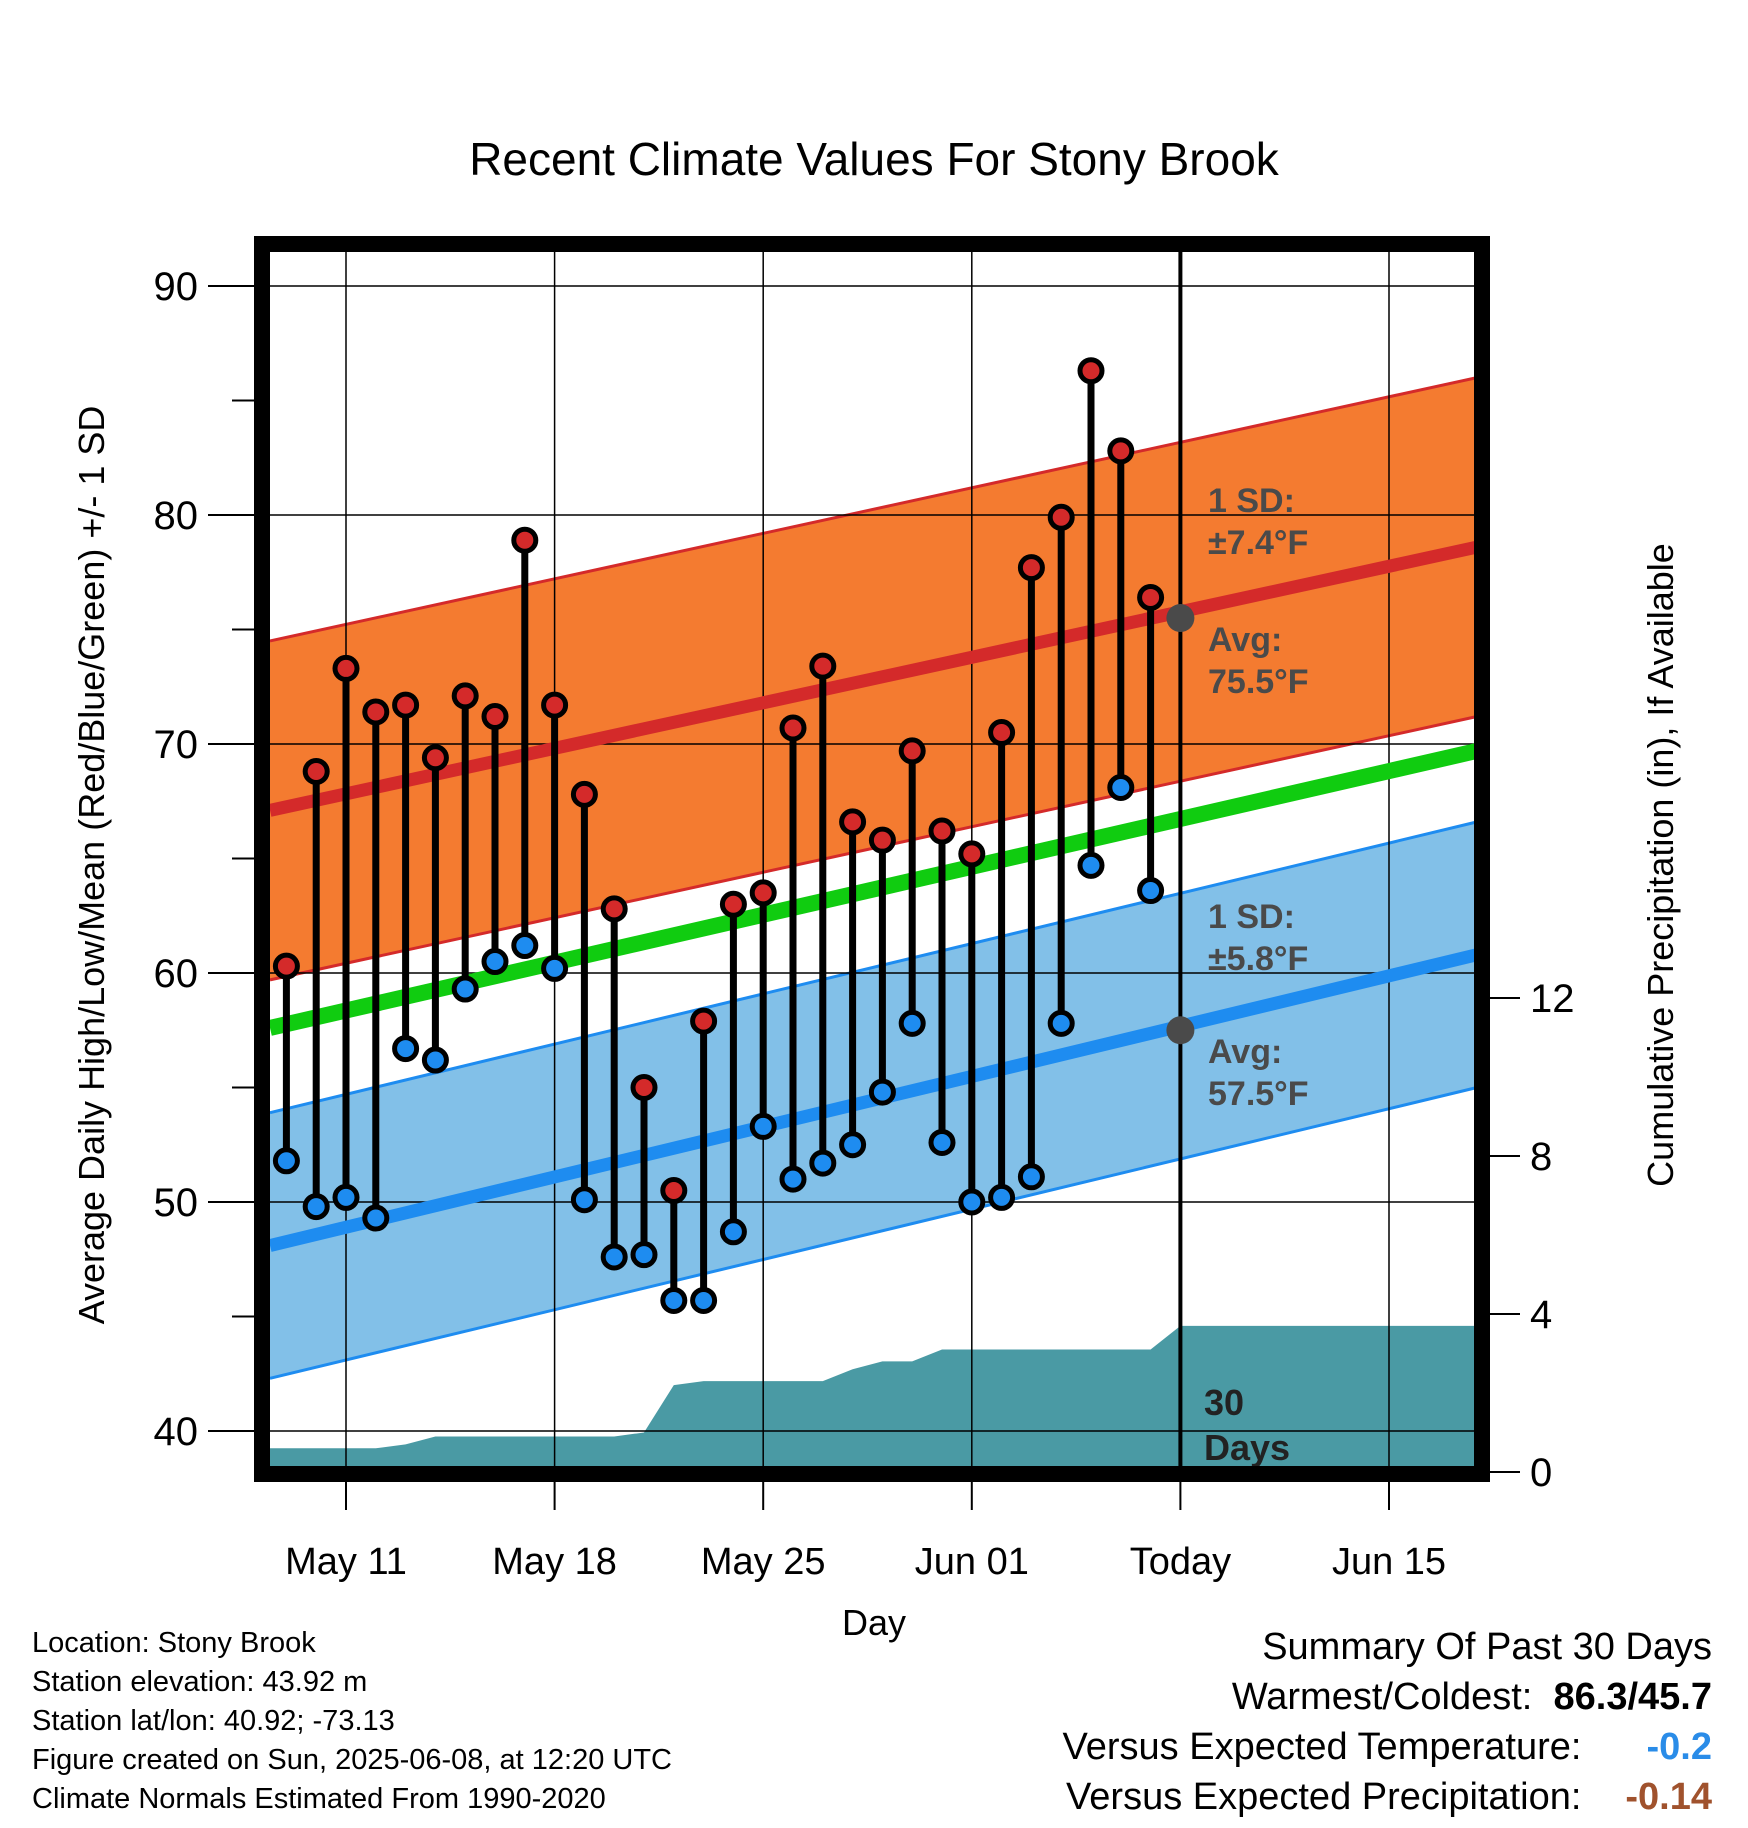 The height and width of the screenshot is (1828, 1748). What do you see at coordinates (1245, 640) in the screenshot?
I see `high-avg-label: Avg:` at bounding box center [1245, 640].